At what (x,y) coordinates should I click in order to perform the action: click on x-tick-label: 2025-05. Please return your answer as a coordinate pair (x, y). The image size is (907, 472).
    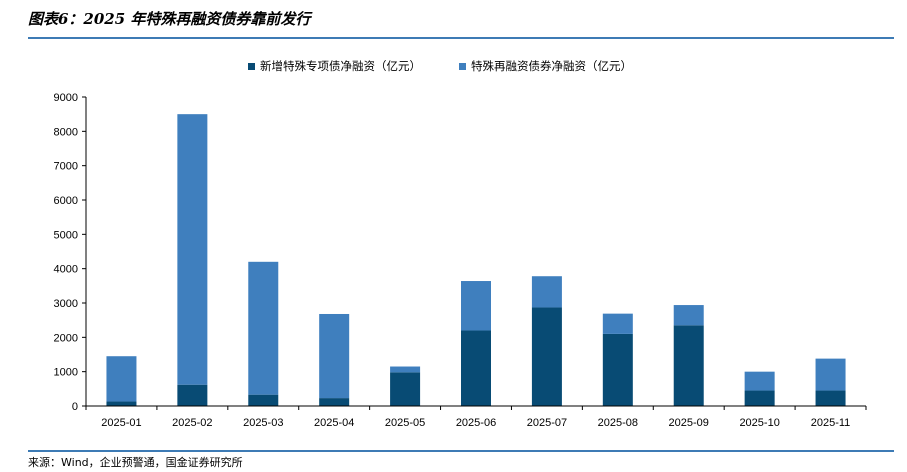
    Looking at the image, I should click on (405, 423).